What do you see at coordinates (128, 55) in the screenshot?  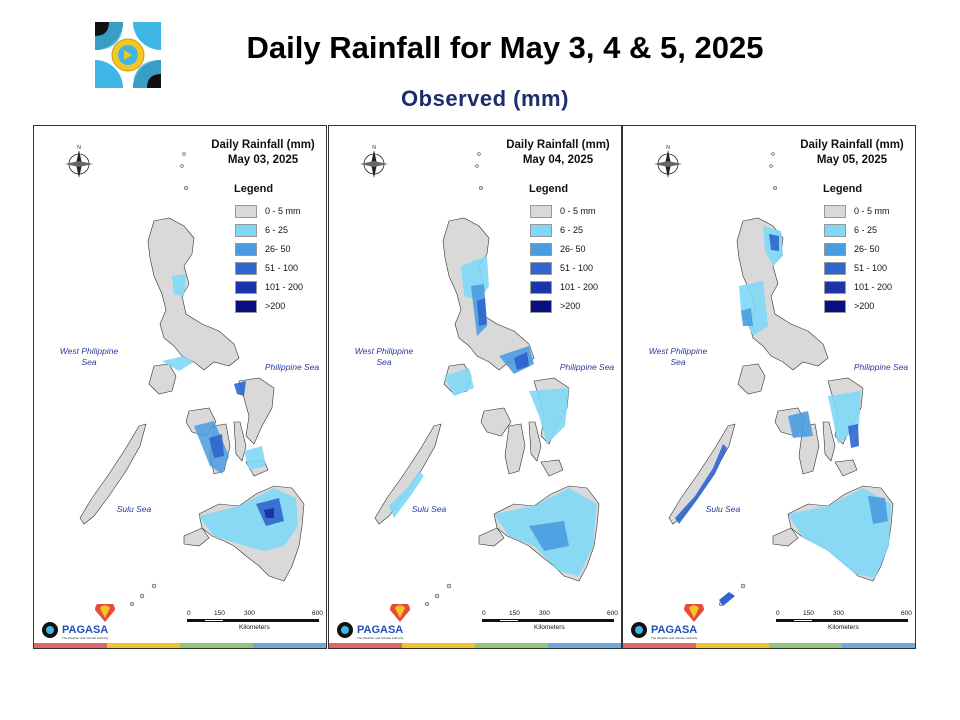 I see `pagasa-logo-icon` at bounding box center [128, 55].